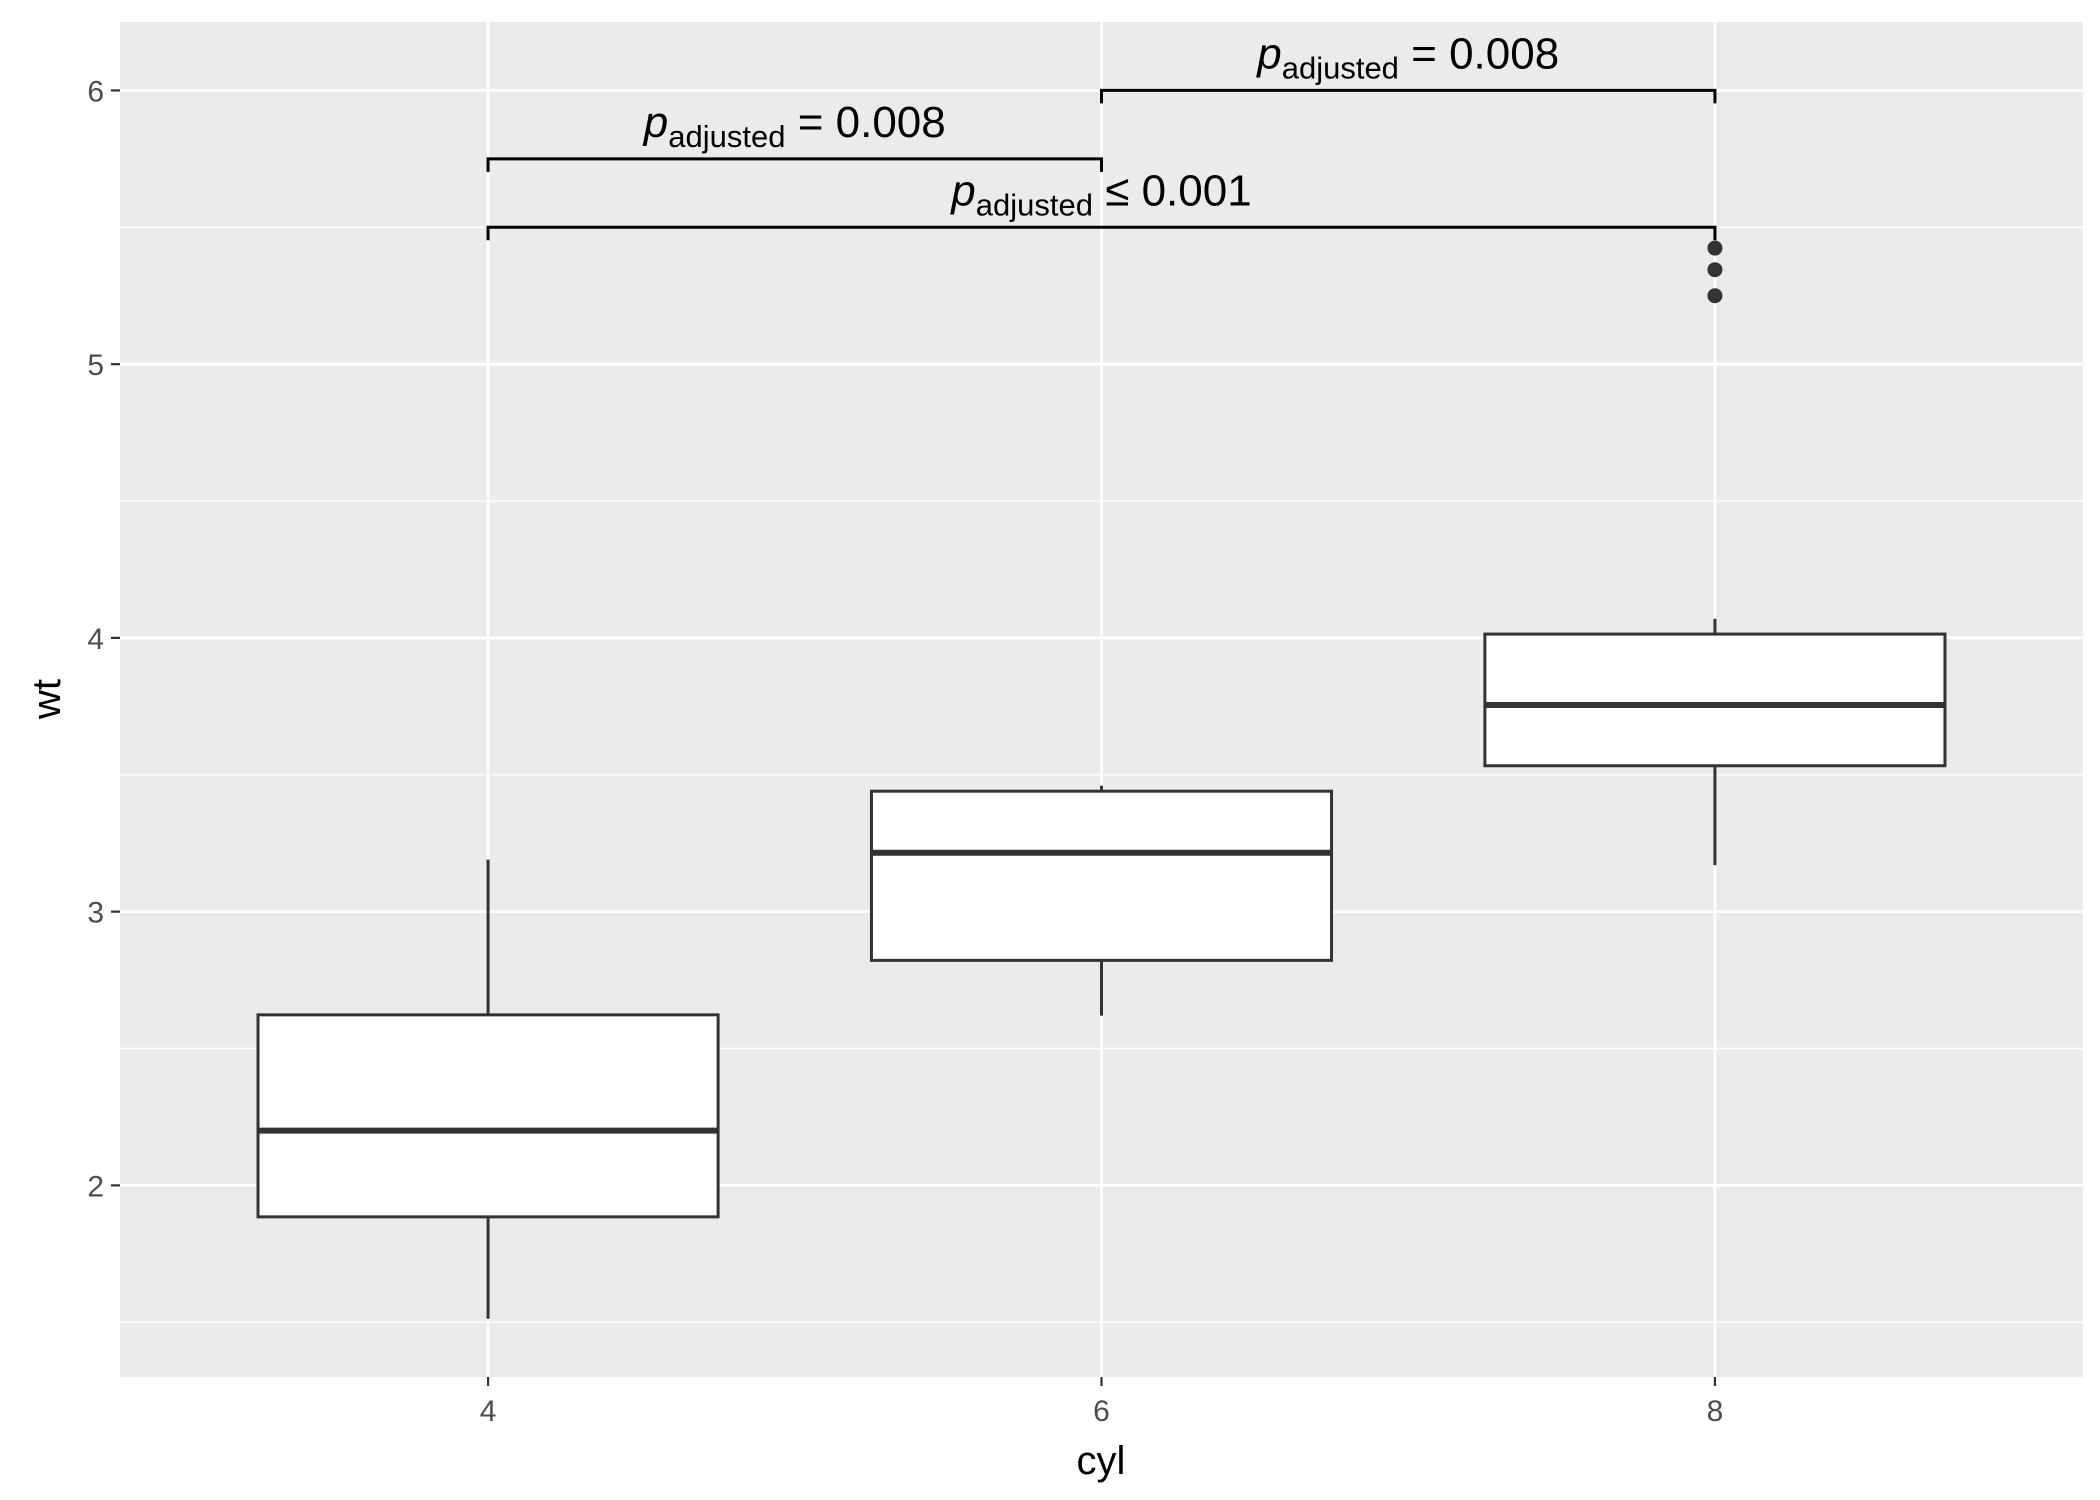 The height and width of the screenshot is (1500, 2100). What do you see at coordinates (1715, 1411) in the screenshot?
I see `x-tick-label: 8` at bounding box center [1715, 1411].